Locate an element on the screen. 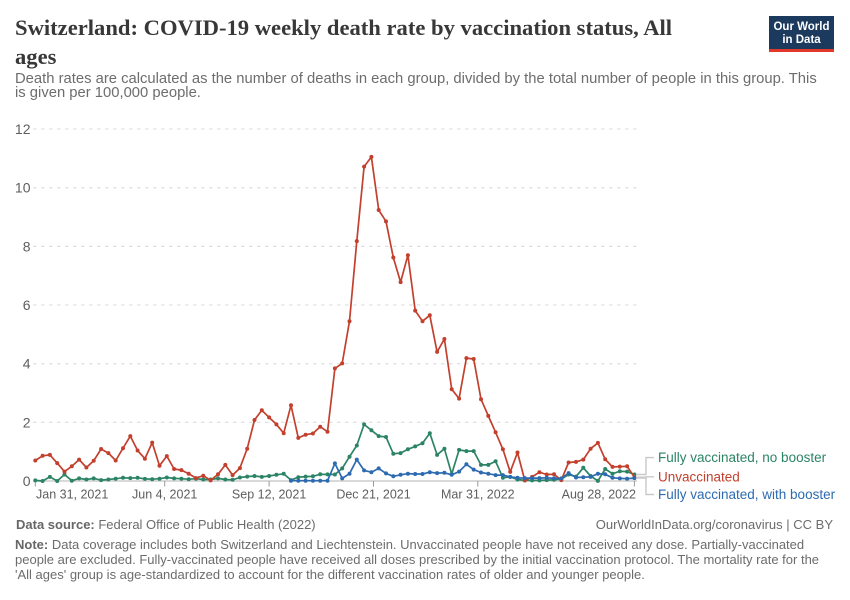 This screenshot has height=600, width=850. svg-text: Sep 12, 2021 is located at coordinates (269, 495).